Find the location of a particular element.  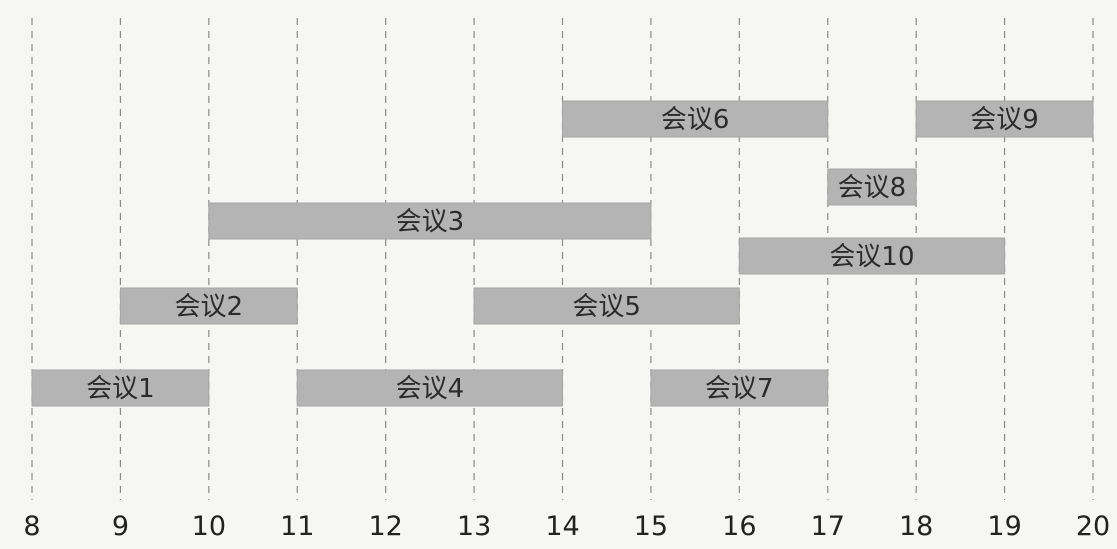

x-tick-label-10: 10 is located at coordinates (209, 526).